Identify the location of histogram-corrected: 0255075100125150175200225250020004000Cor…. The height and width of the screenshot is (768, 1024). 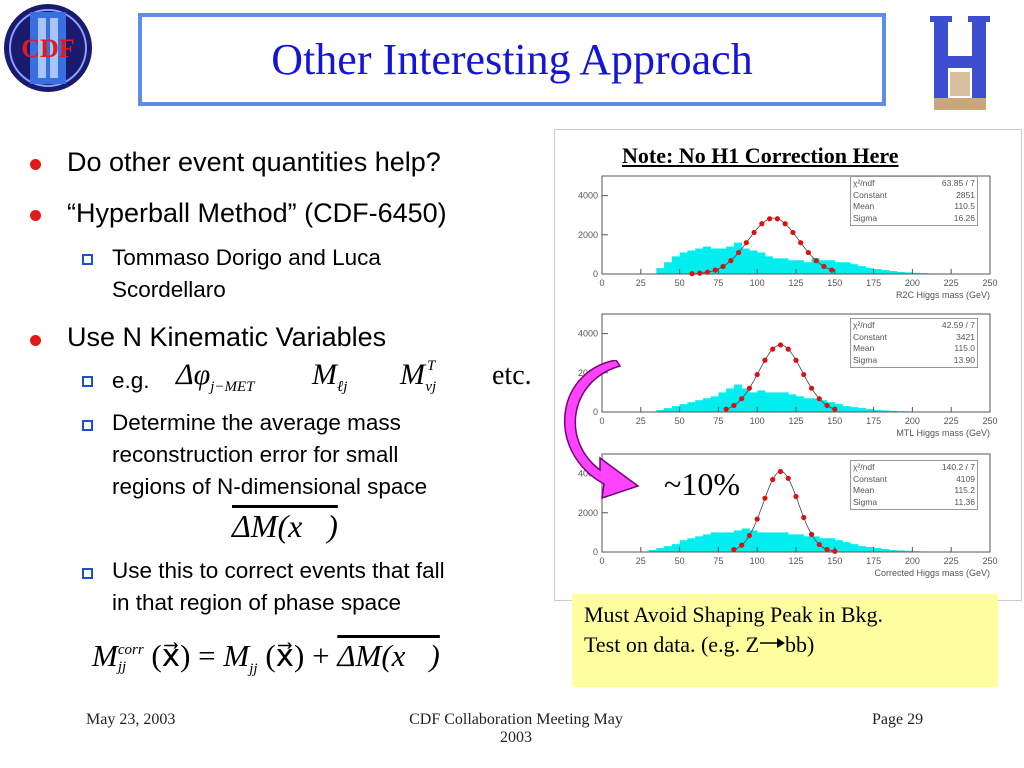
(788, 515).